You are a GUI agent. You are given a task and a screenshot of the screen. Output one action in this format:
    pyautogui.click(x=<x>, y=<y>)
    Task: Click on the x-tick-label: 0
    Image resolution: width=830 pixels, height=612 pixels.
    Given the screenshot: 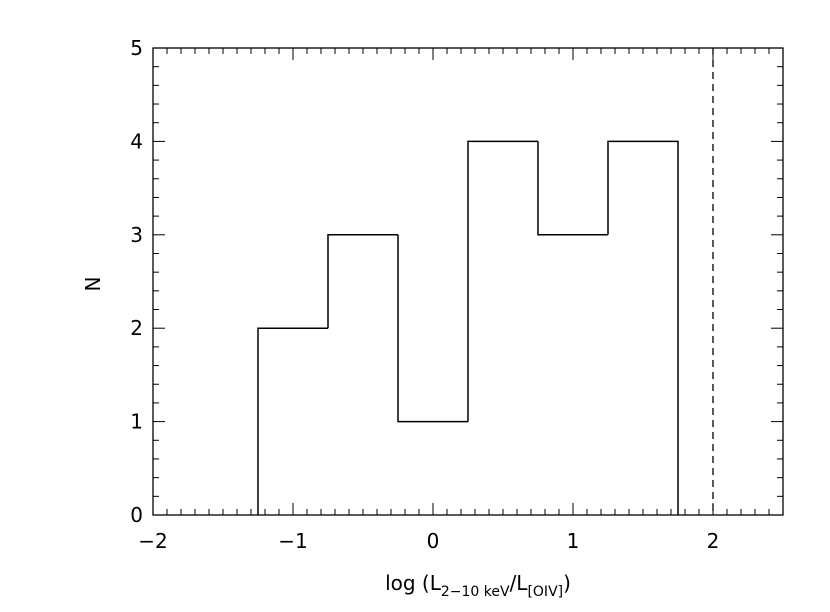 What is the action you would take?
    pyautogui.click(x=433, y=541)
    